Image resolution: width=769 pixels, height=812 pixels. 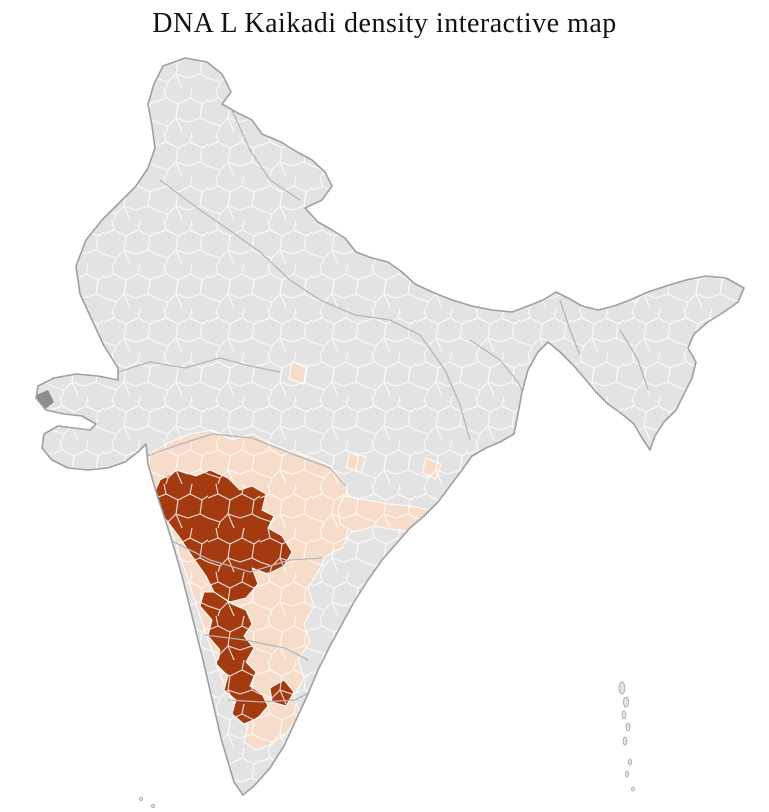 I want to click on district-region-no-data-east-district, so click(x=512, y=457).